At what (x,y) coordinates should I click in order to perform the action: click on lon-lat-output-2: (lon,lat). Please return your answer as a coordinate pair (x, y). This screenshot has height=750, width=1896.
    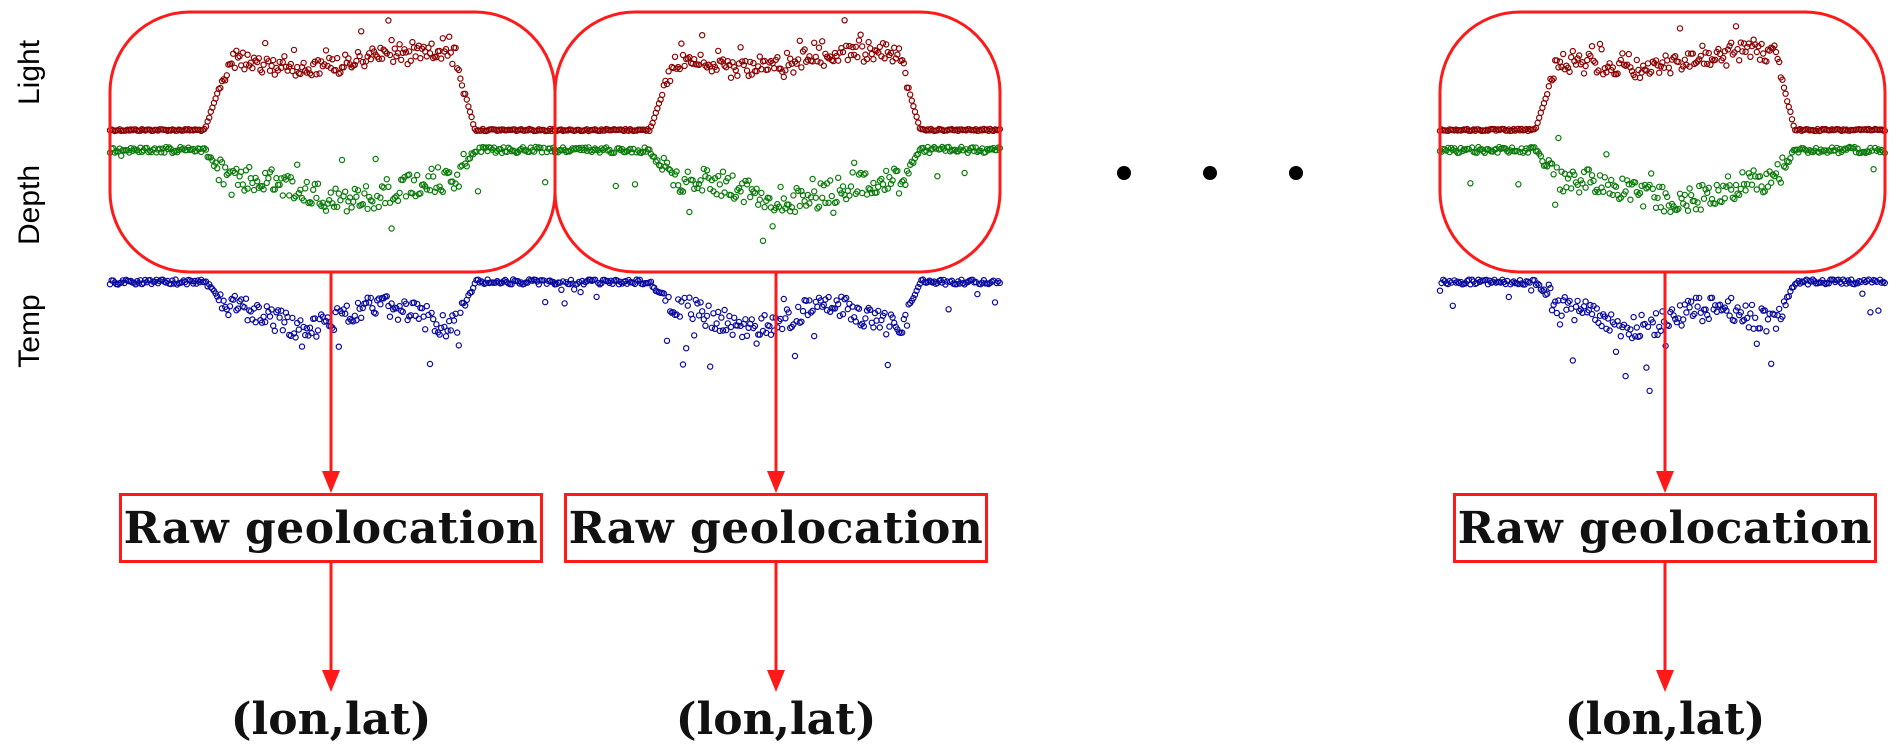
    Looking at the image, I should click on (776, 719).